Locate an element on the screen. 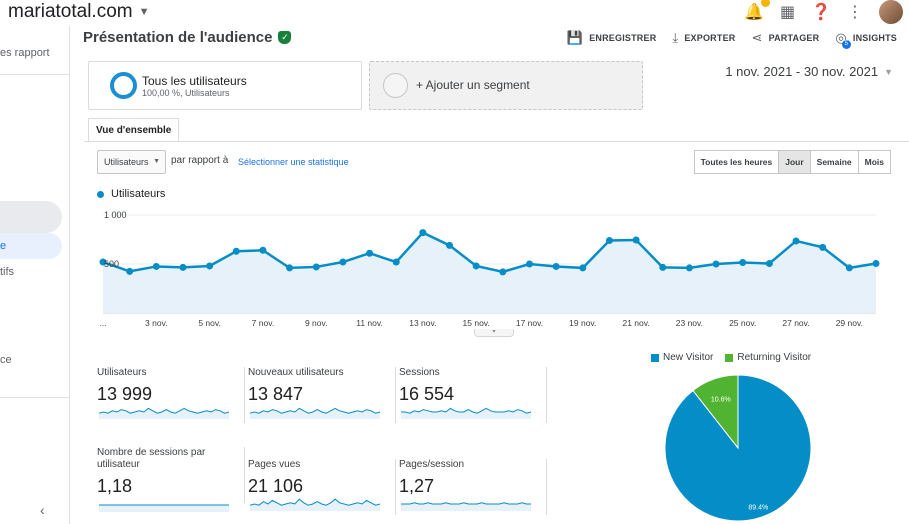  pie-slice-new-visitor is located at coordinates (738, 448).